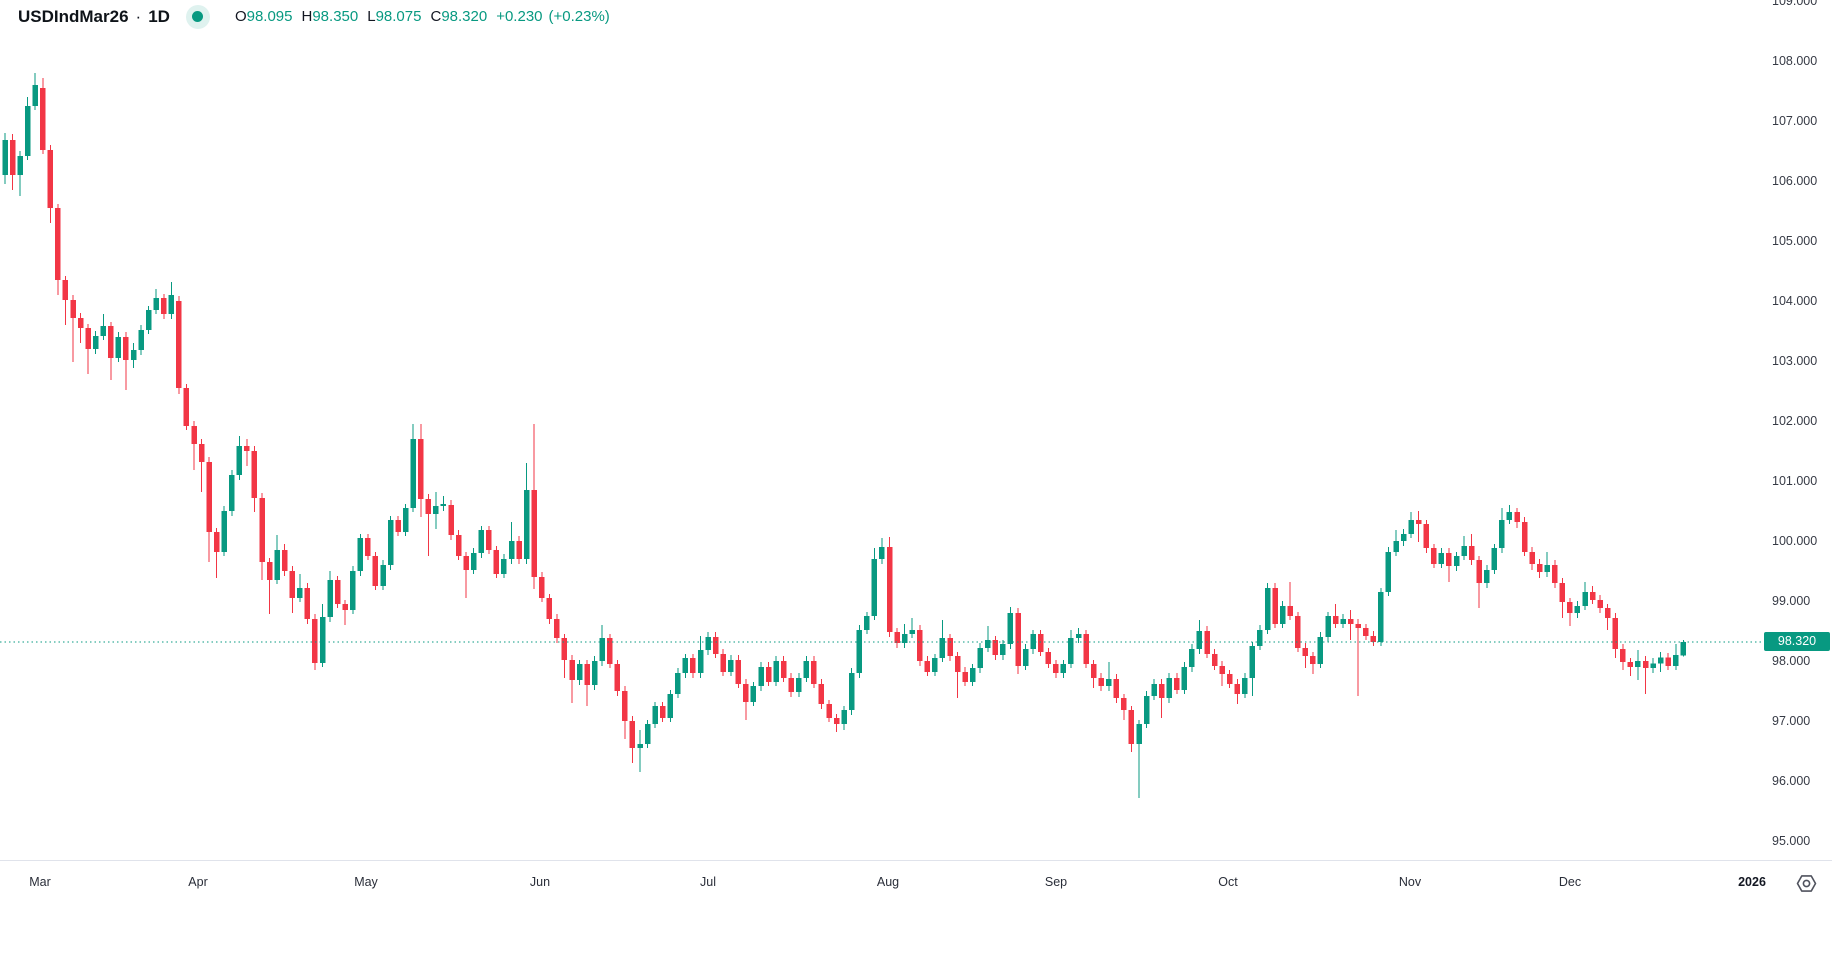  Describe the element at coordinates (1795, 181) in the screenshot. I see `price-tick-label: 106.000` at that location.